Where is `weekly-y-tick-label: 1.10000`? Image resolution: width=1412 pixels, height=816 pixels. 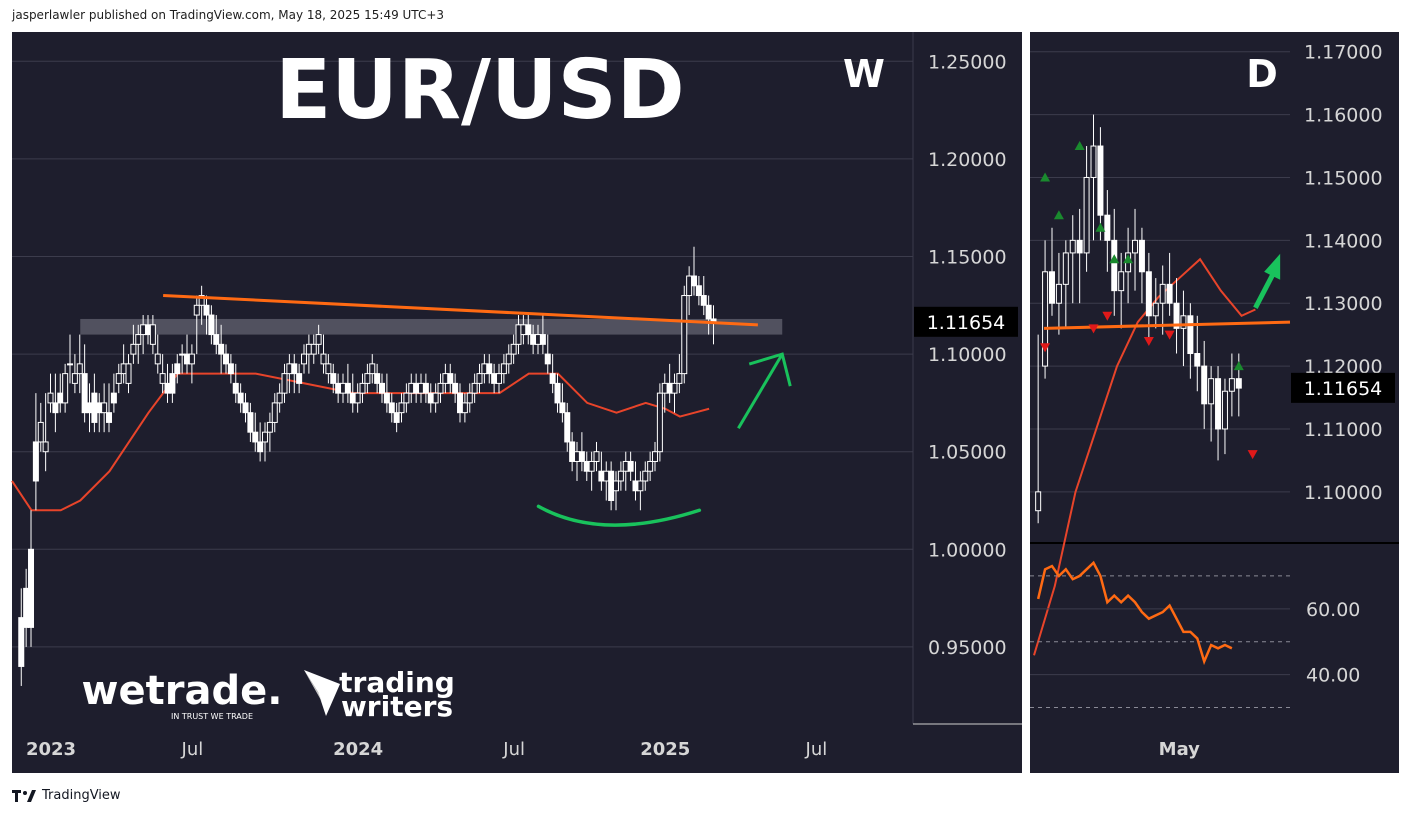
weekly-y-tick-label: 1.10000 is located at coordinates (967, 355).